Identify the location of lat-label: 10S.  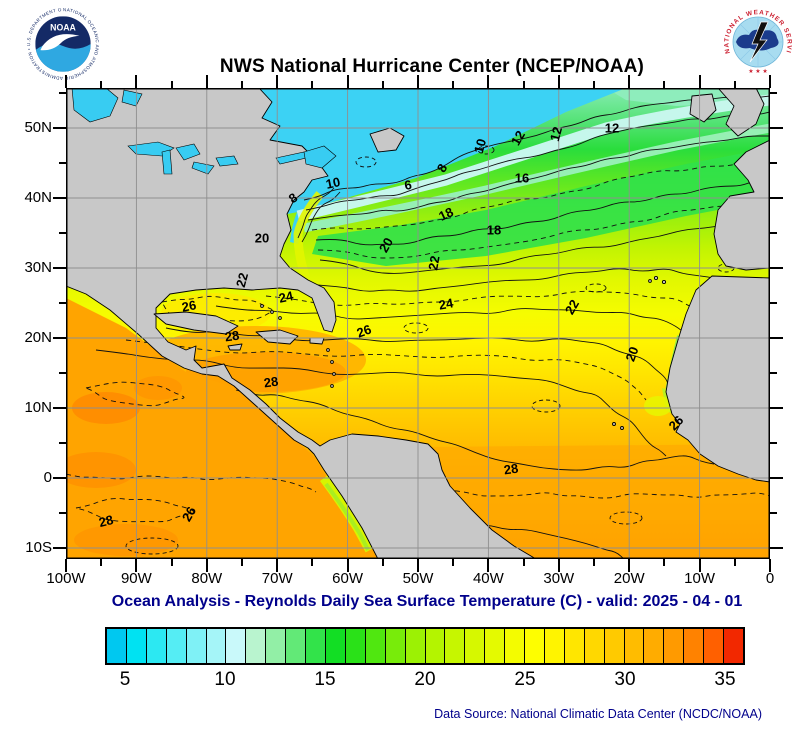
(38, 547).